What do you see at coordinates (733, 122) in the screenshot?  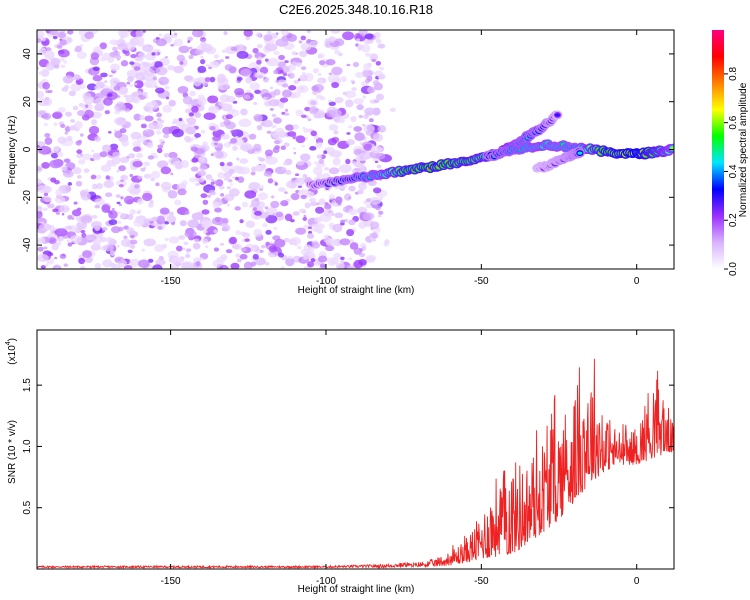 I see `colorbar-tick-label: 0.6` at bounding box center [733, 122].